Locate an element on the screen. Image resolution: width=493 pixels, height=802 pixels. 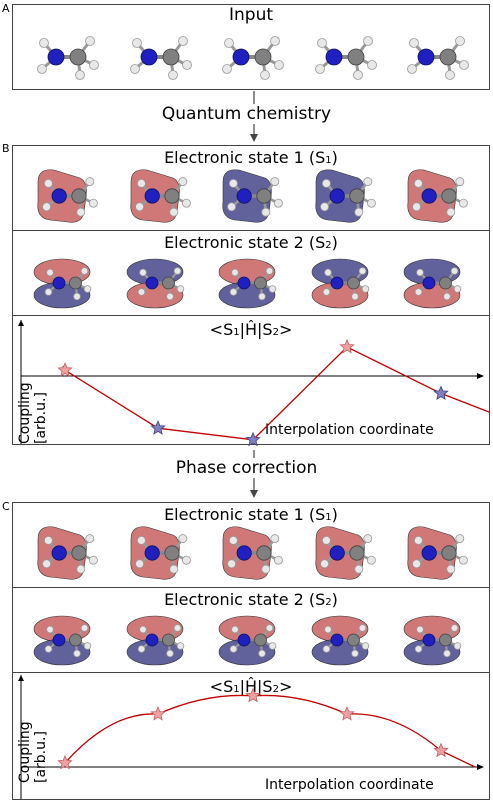
b-state2-orbitals is located at coordinates (247, 283).